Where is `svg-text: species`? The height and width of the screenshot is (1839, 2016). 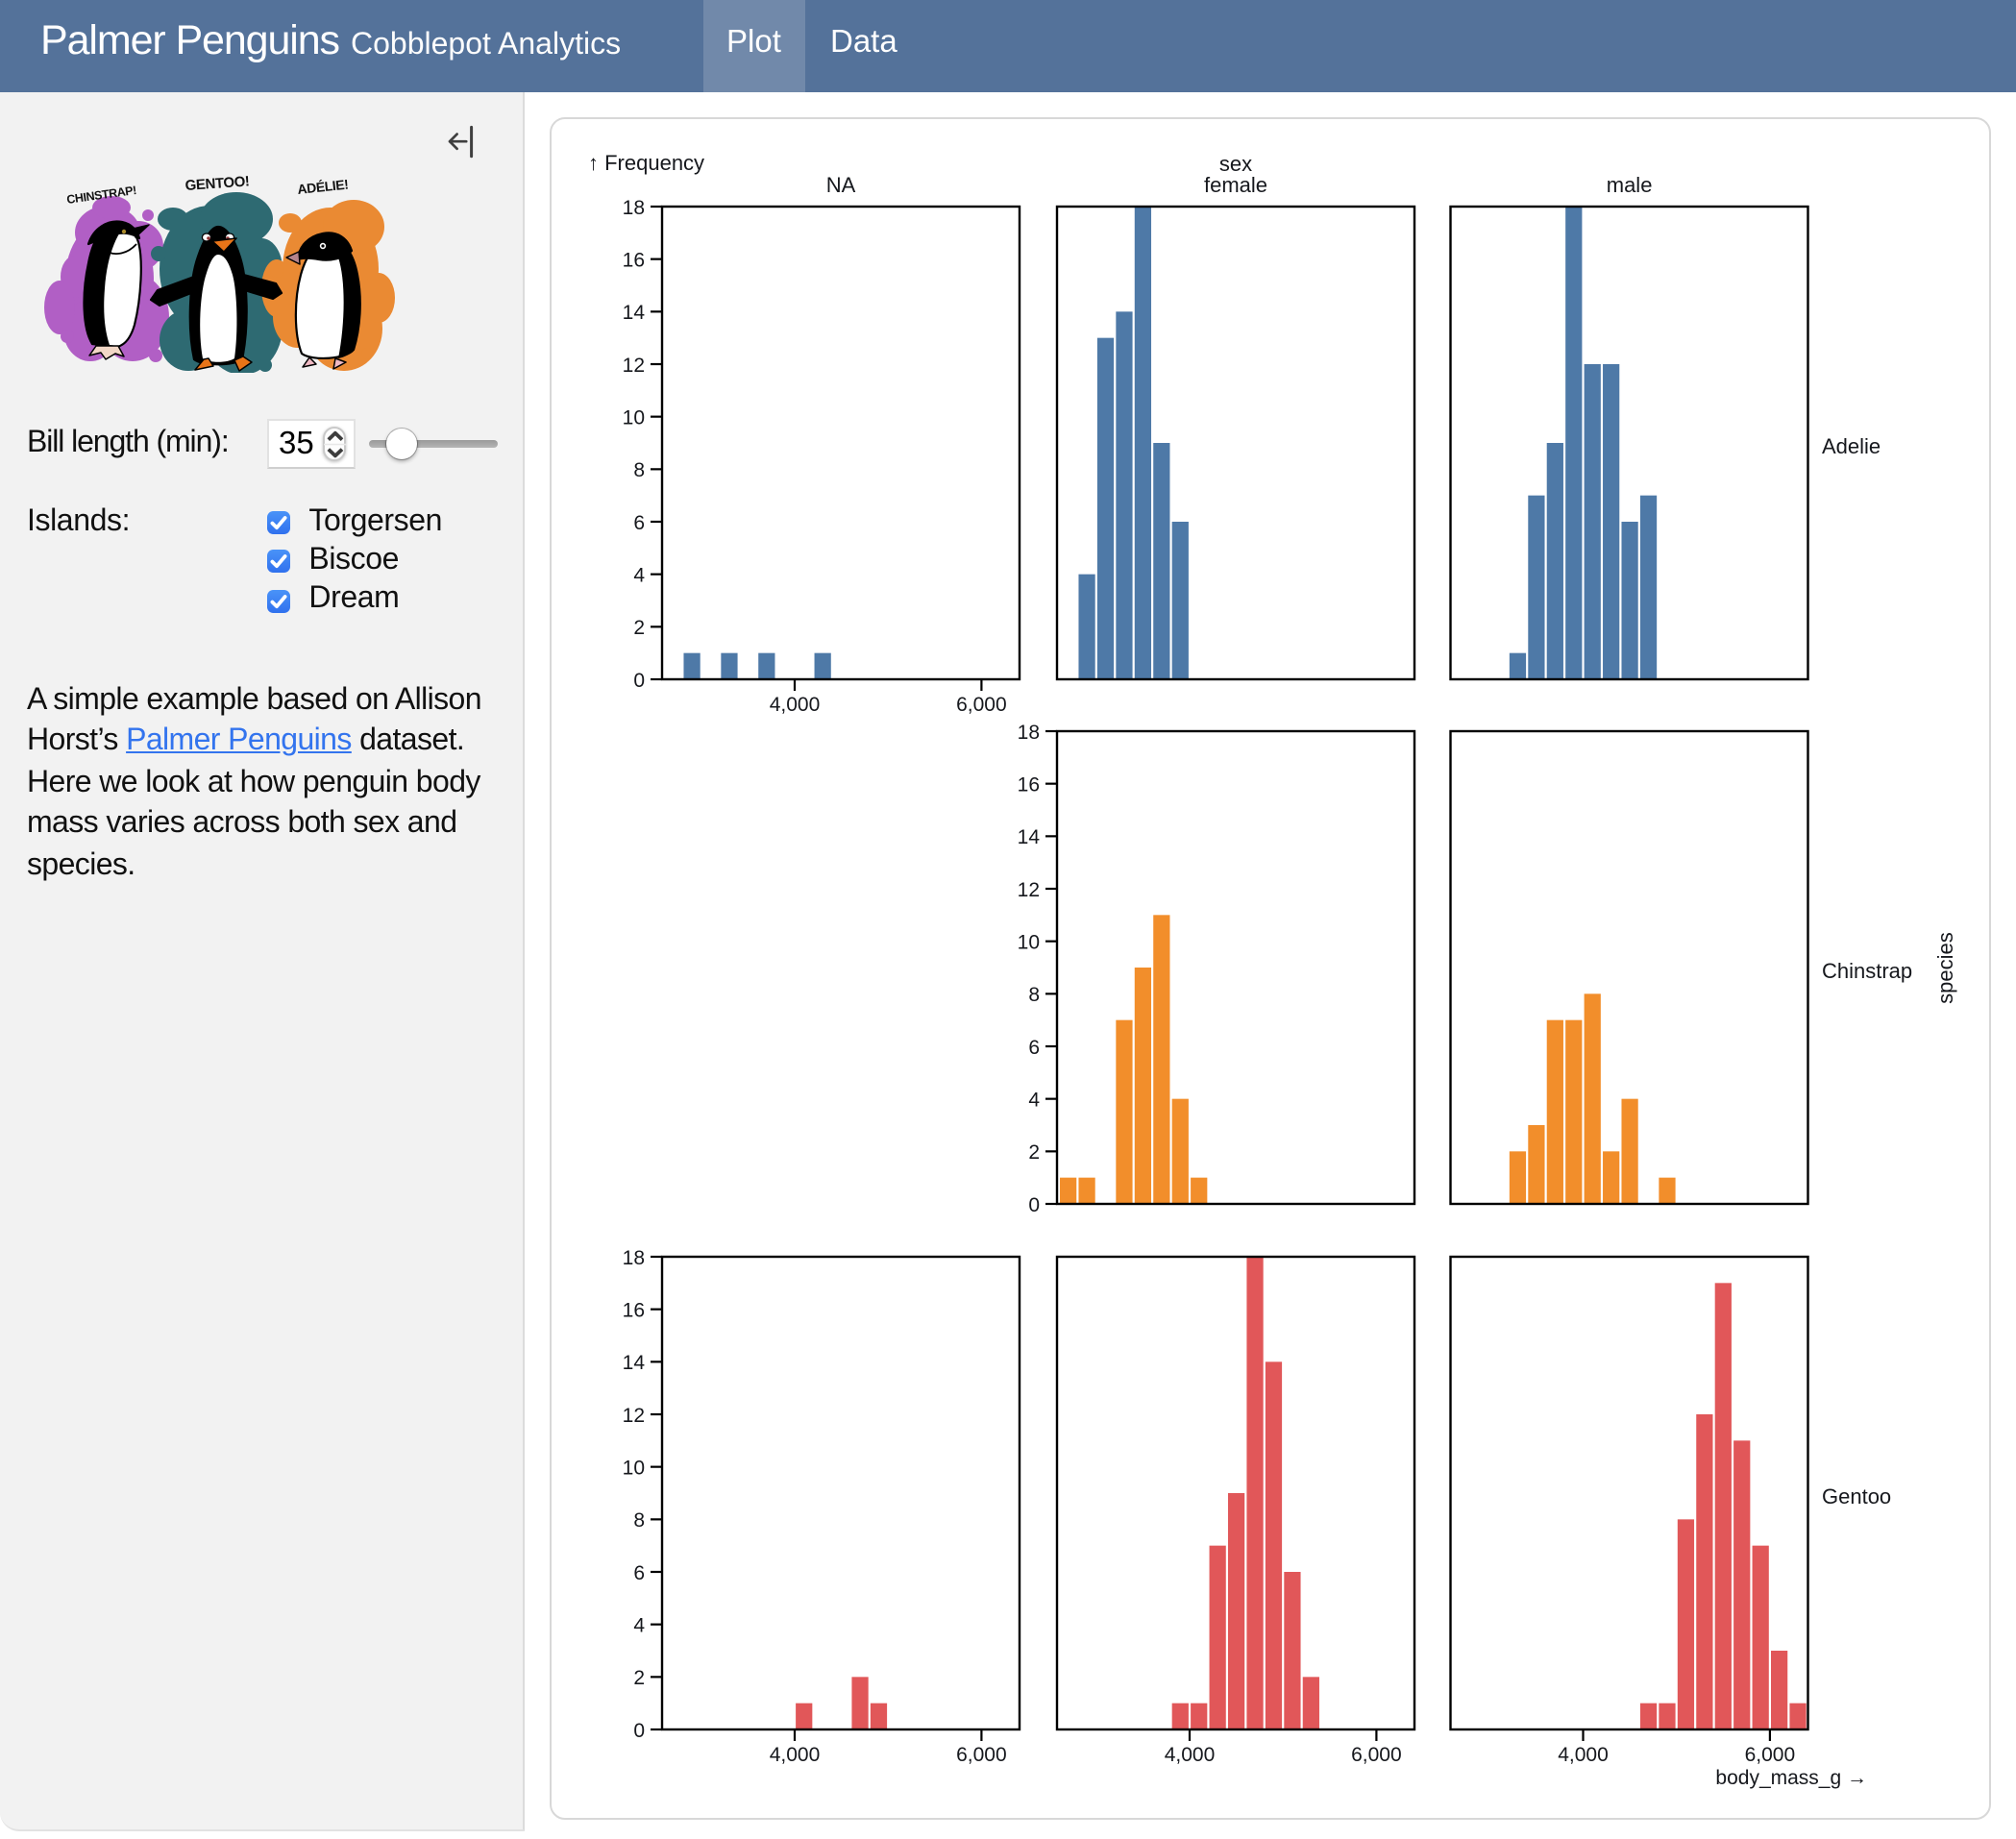
svg-text: species is located at coordinates (1945, 968).